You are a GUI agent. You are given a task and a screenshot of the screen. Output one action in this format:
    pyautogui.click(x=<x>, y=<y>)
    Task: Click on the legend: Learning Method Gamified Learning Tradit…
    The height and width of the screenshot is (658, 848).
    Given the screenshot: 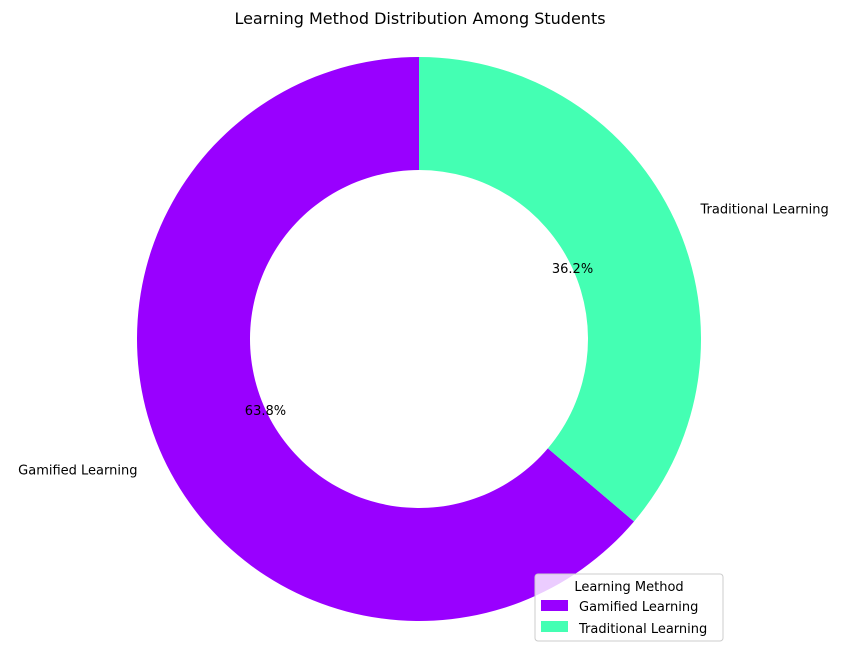 What is the action you would take?
    pyautogui.click(x=629, y=607)
    